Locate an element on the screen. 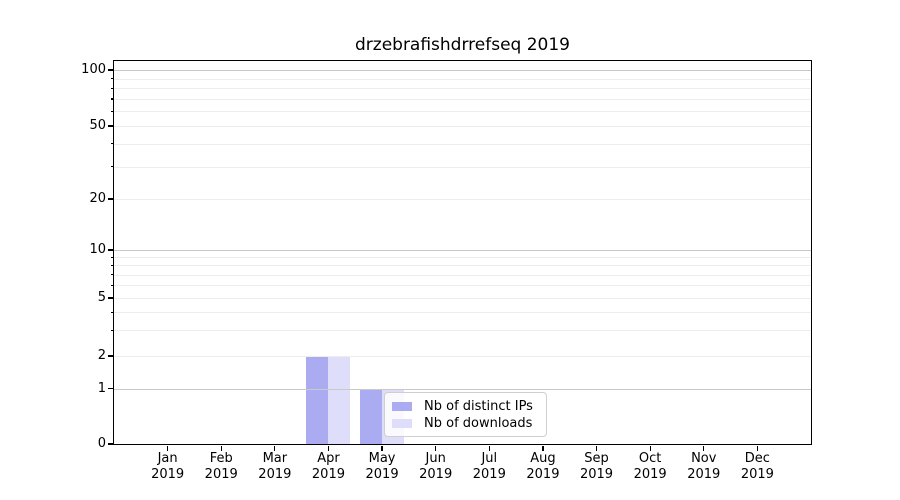  x-tick-label-jul: Jul 2019 is located at coordinates (489, 467).